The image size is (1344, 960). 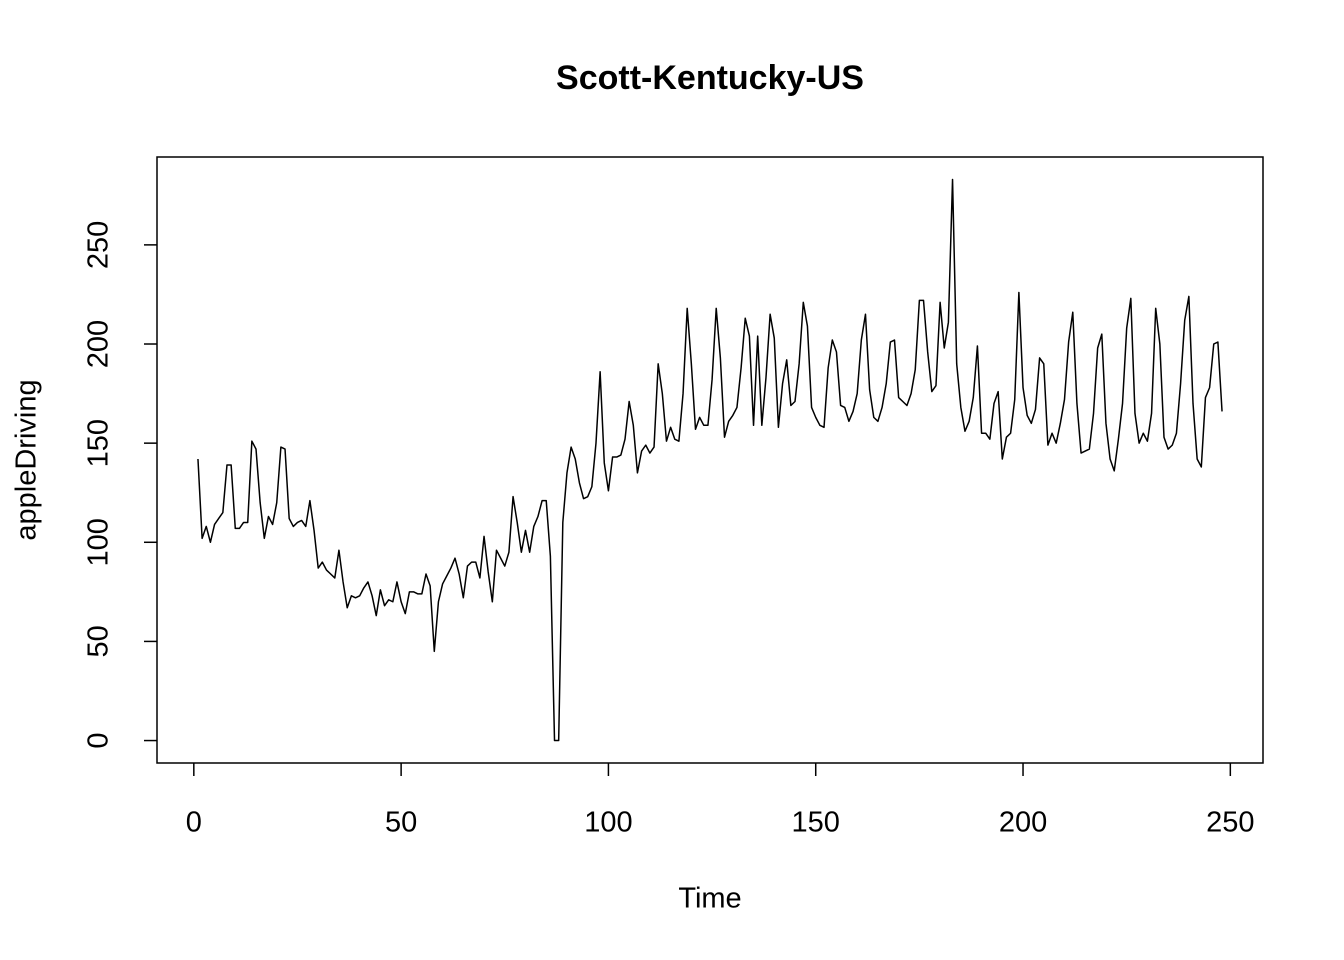 What do you see at coordinates (194, 823) in the screenshot?
I see `x-tick-label: 0` at bounding box center [194, 823].